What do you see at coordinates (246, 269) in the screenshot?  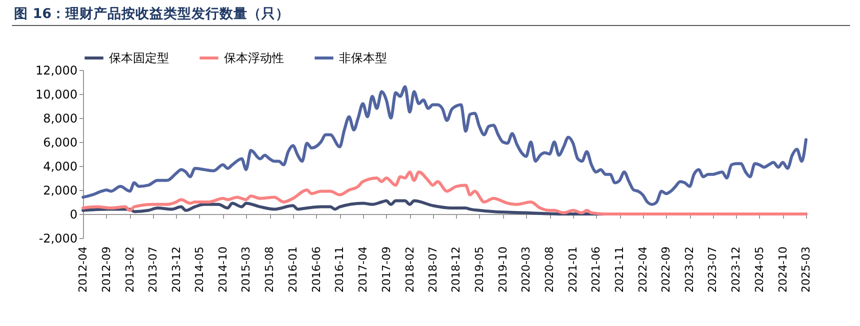 I see `x-tick-label: 2015-03` at bounding box center [246, 269].